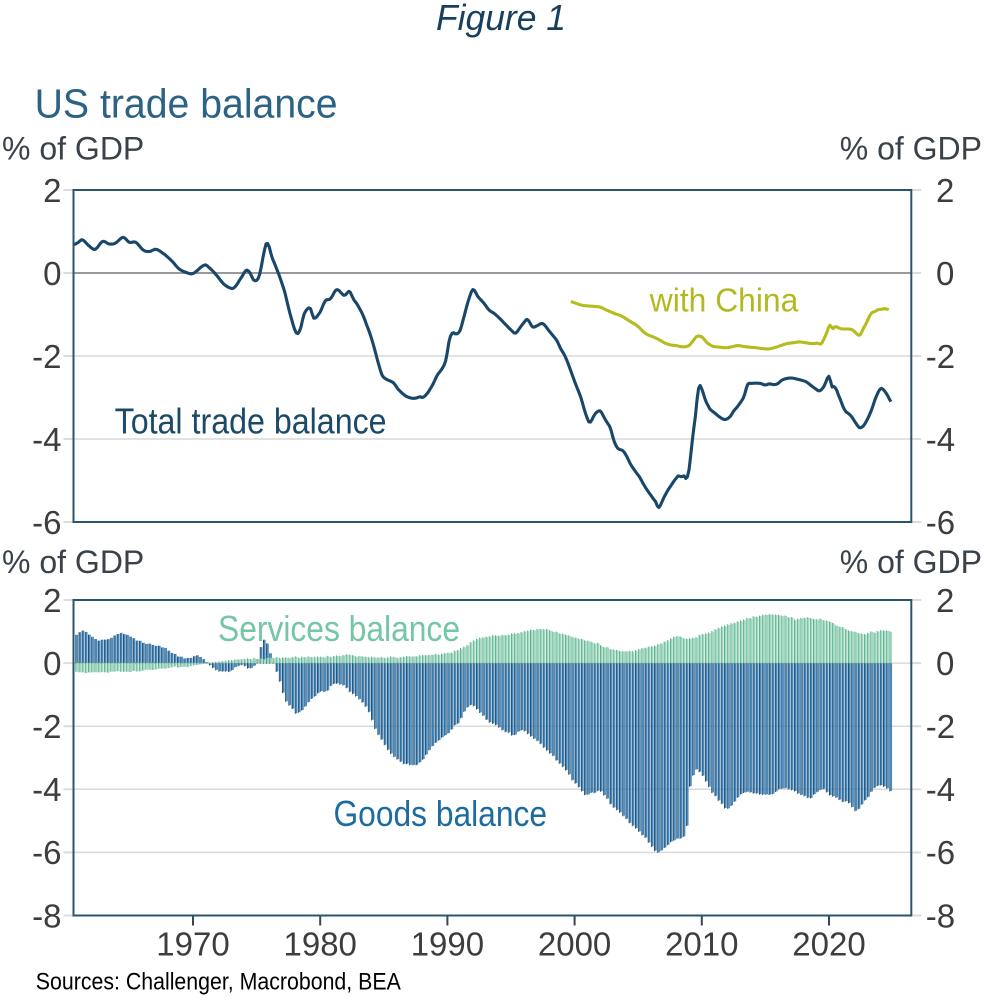 The width and height of the screenshot is (984, 1004). What do you see at coordinates (447, 944) in the screenshot?
I see `svg-text: 1990` at bounding box center [447, 944].